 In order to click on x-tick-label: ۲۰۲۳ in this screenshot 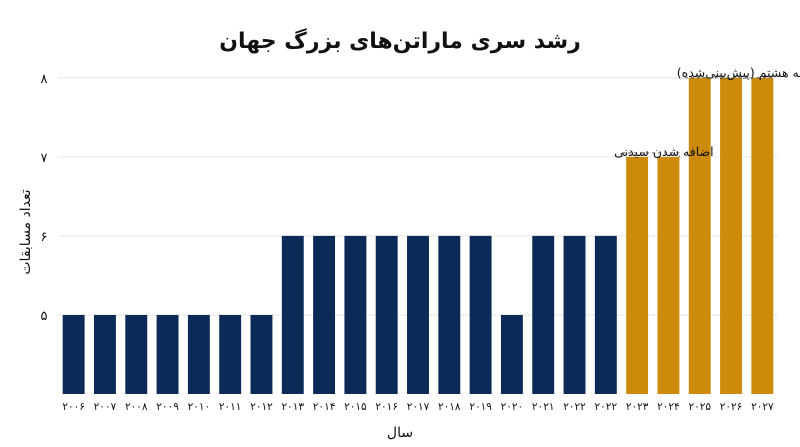, I will do `click(637, 407)`.